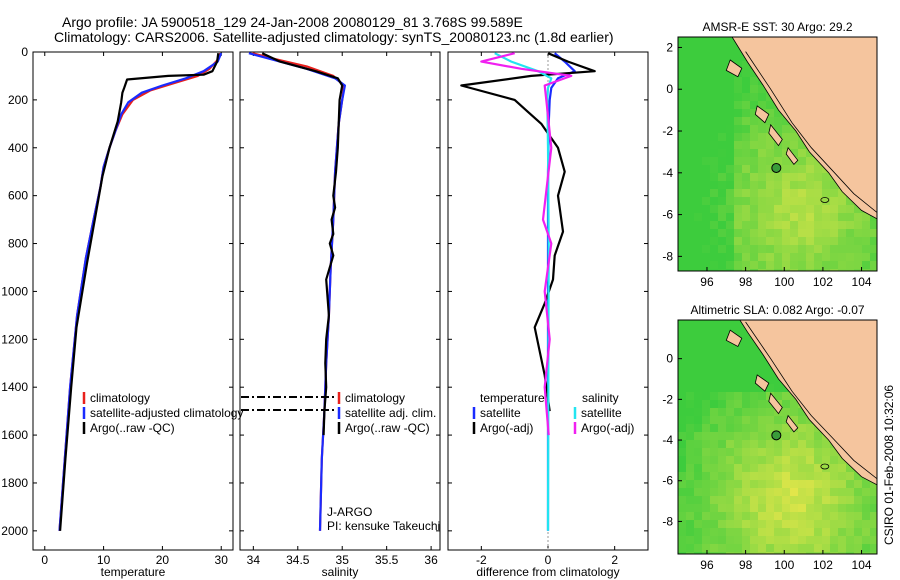  I want to click on x-tick-label: 34, so click(254, 560).